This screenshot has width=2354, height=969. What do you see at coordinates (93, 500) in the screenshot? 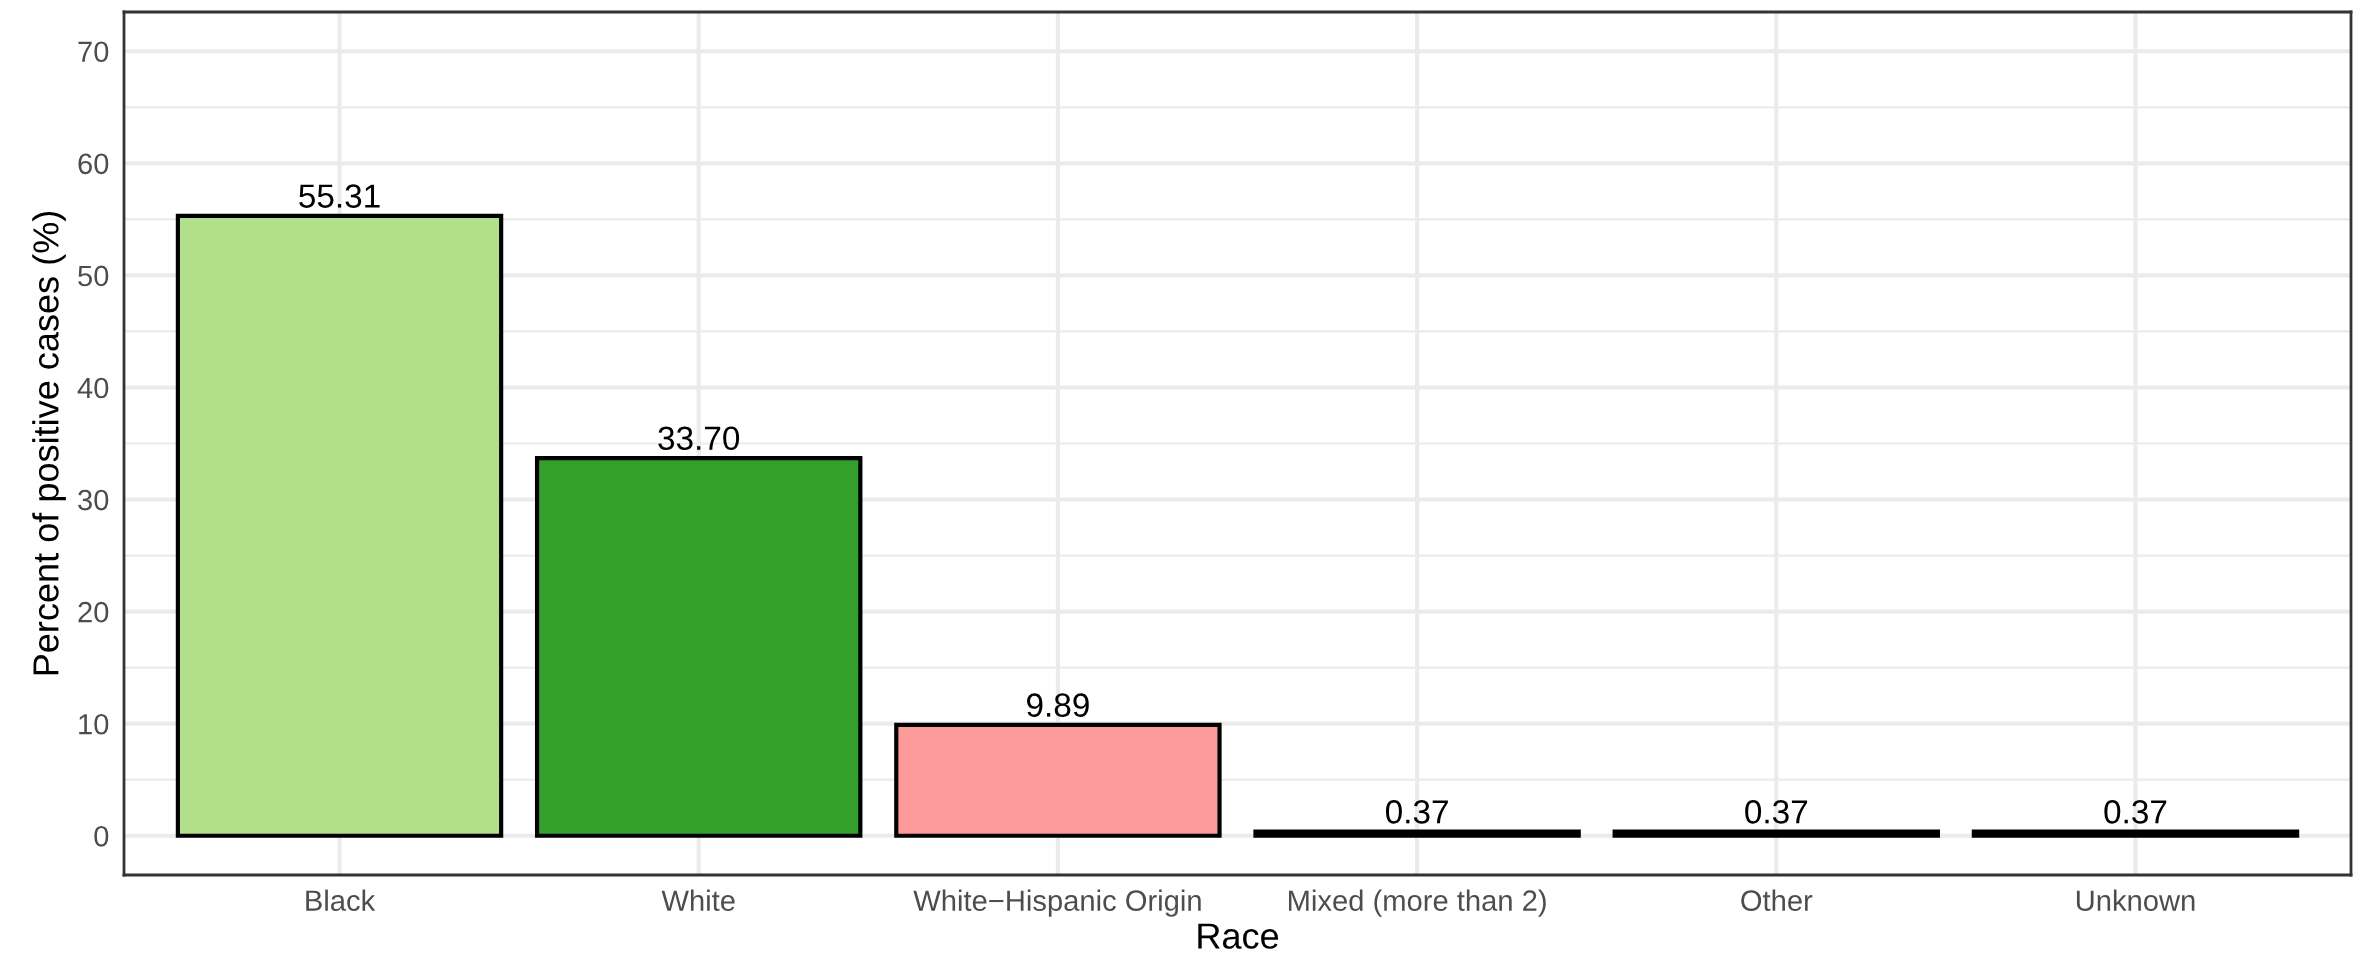
I see `y-tick-label: 30` at bounding box center [93, 500].